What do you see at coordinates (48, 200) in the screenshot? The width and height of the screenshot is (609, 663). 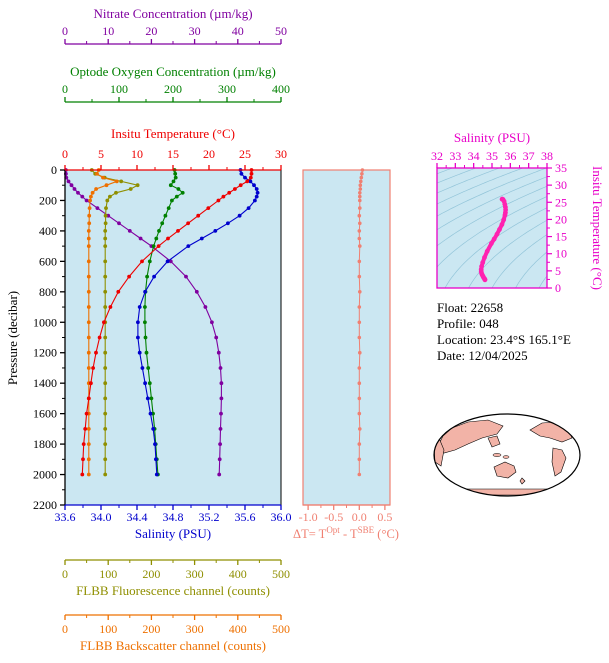 I see `pressure-tick-label: 200` at bounding box center [48, 200].